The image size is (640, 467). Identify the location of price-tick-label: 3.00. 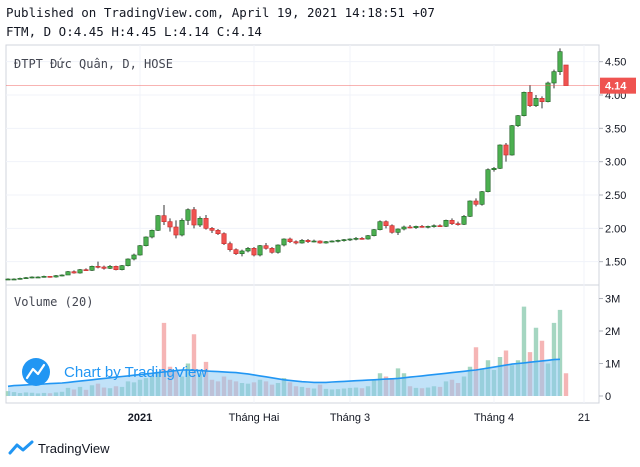
(615, 163).